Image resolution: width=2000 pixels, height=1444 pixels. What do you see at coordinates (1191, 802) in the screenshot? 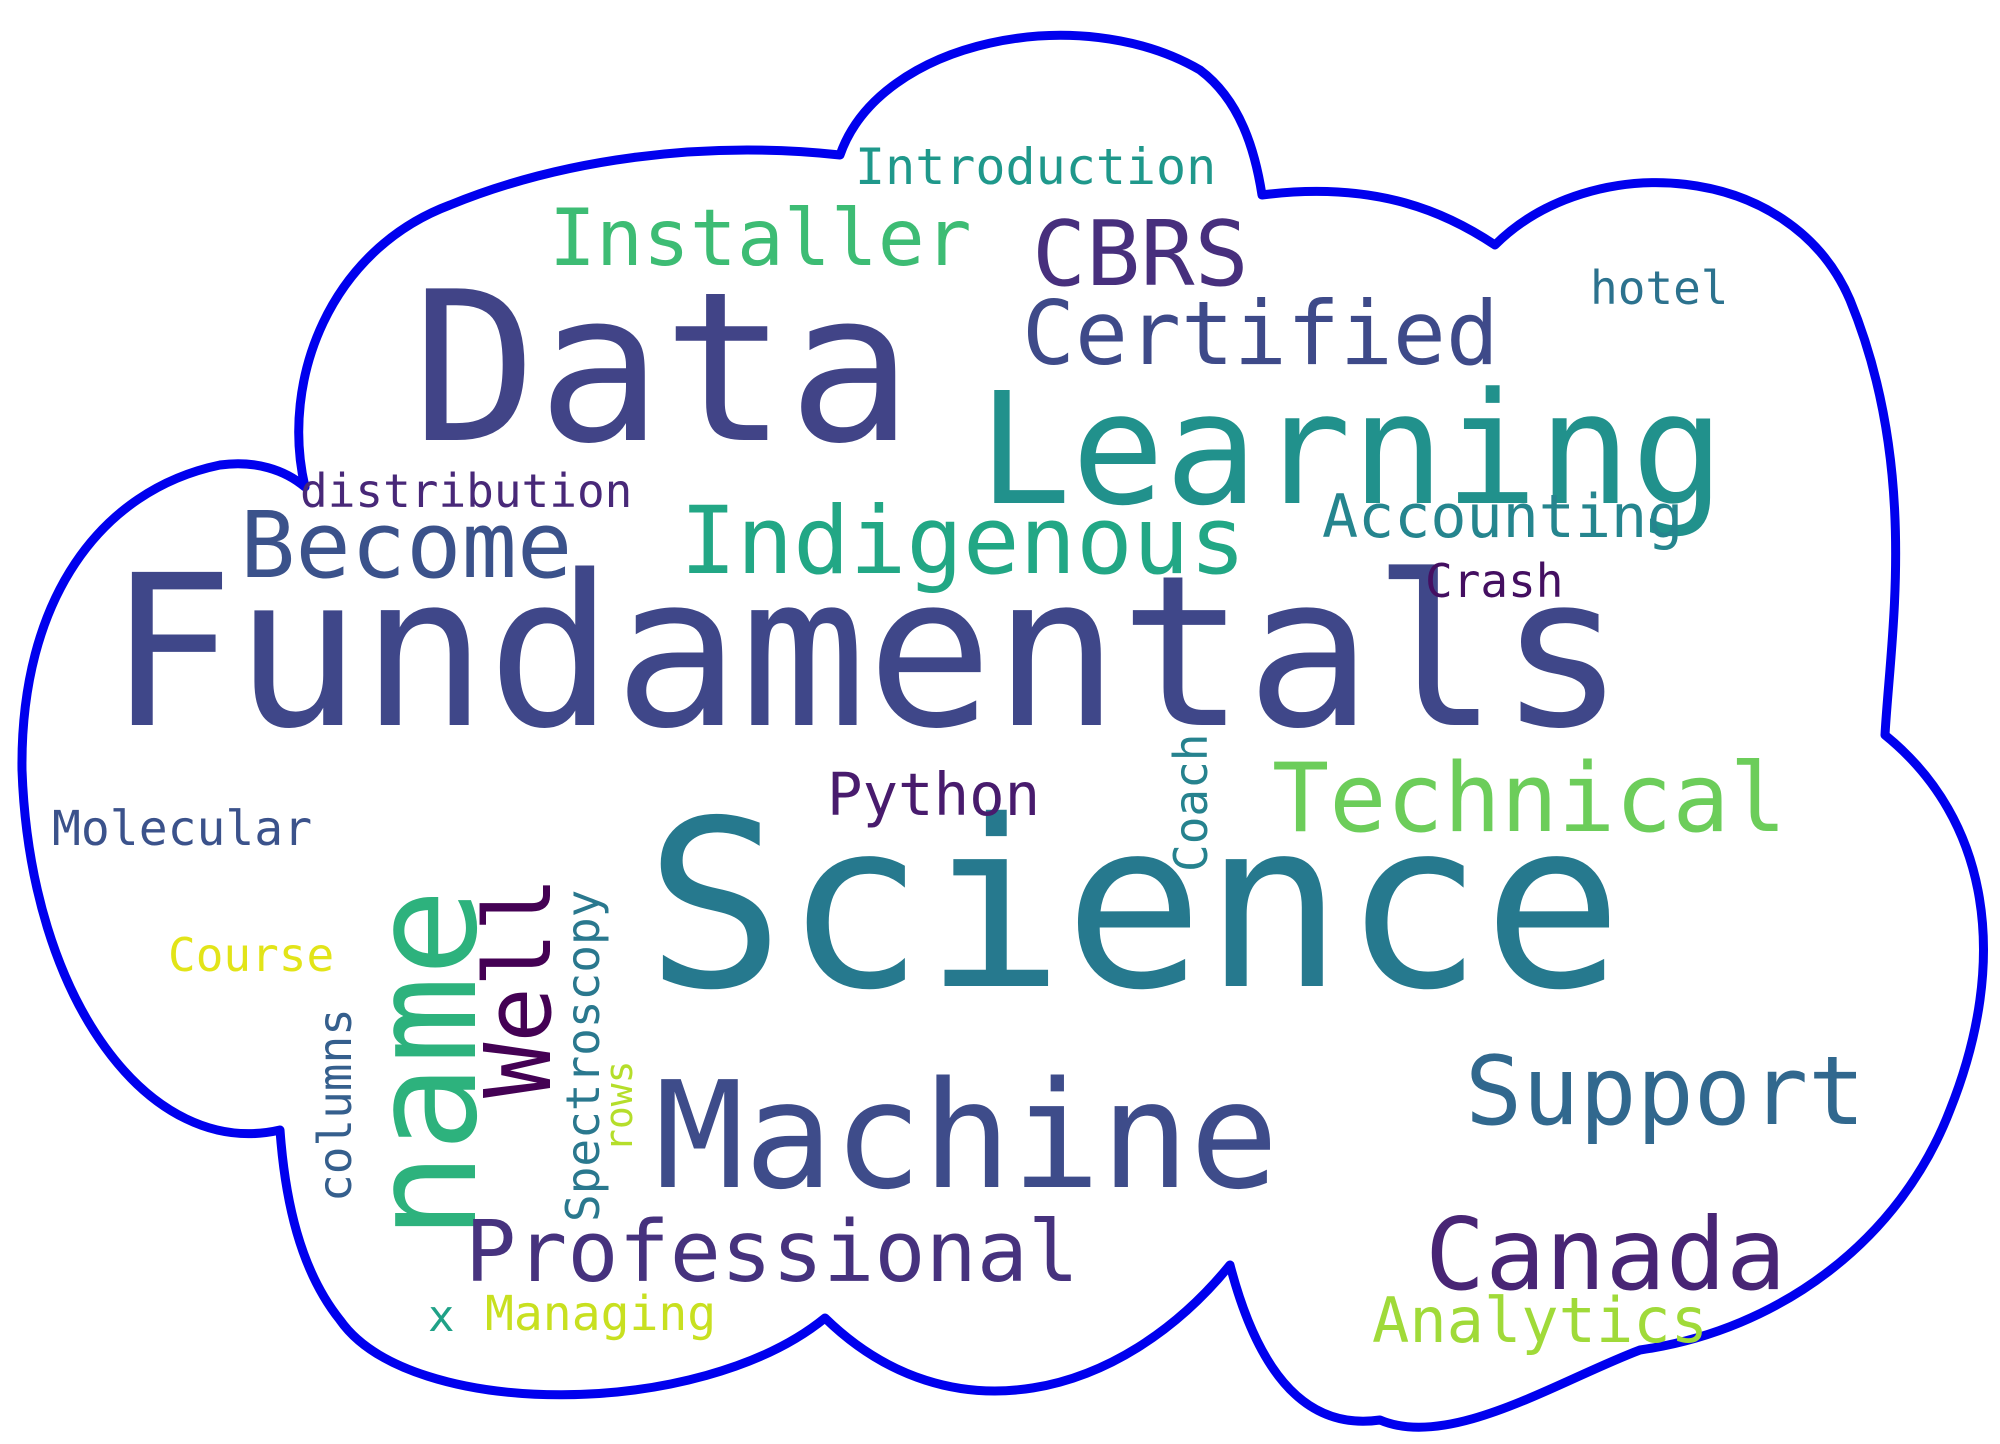
I see `word-coach: Coach` at bounding box center [1191, 802].